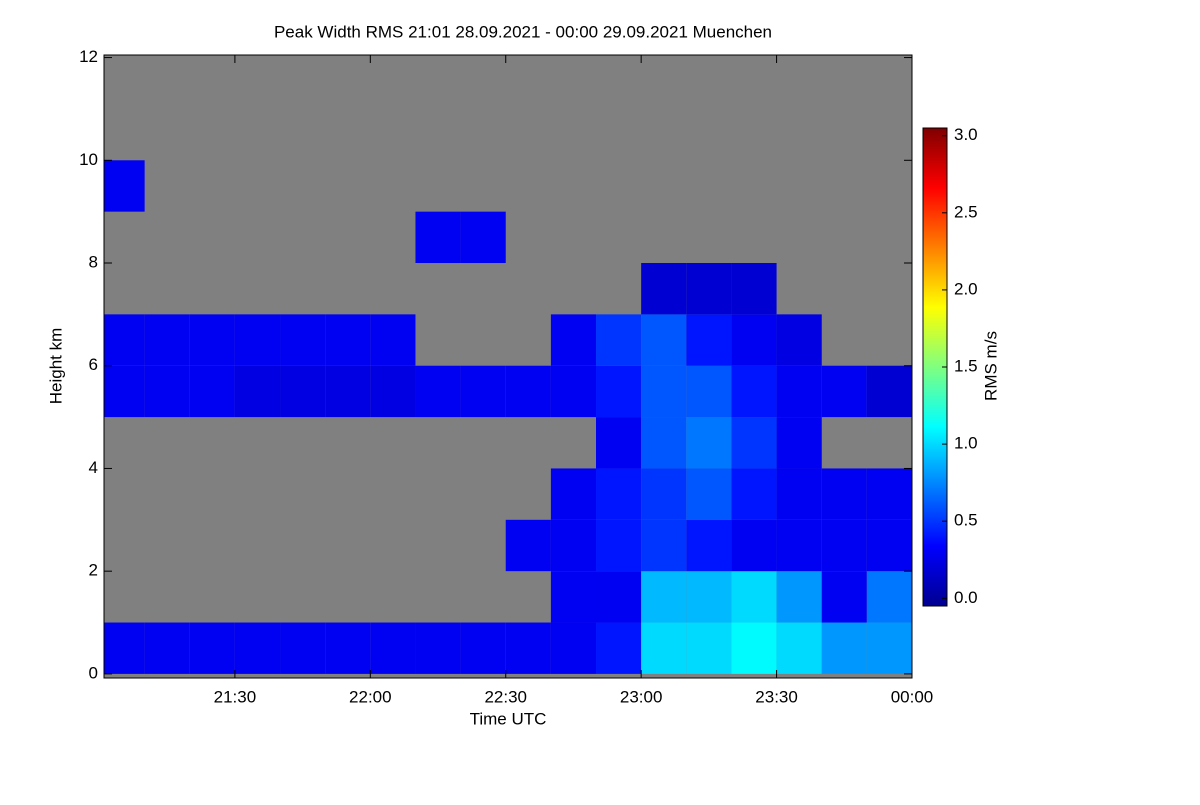 This screenshot has width=1200, height=805. Describe the element at coordinates (508, 718) in the screenshot. I see `x-axis-title: Time UTC` at that location.